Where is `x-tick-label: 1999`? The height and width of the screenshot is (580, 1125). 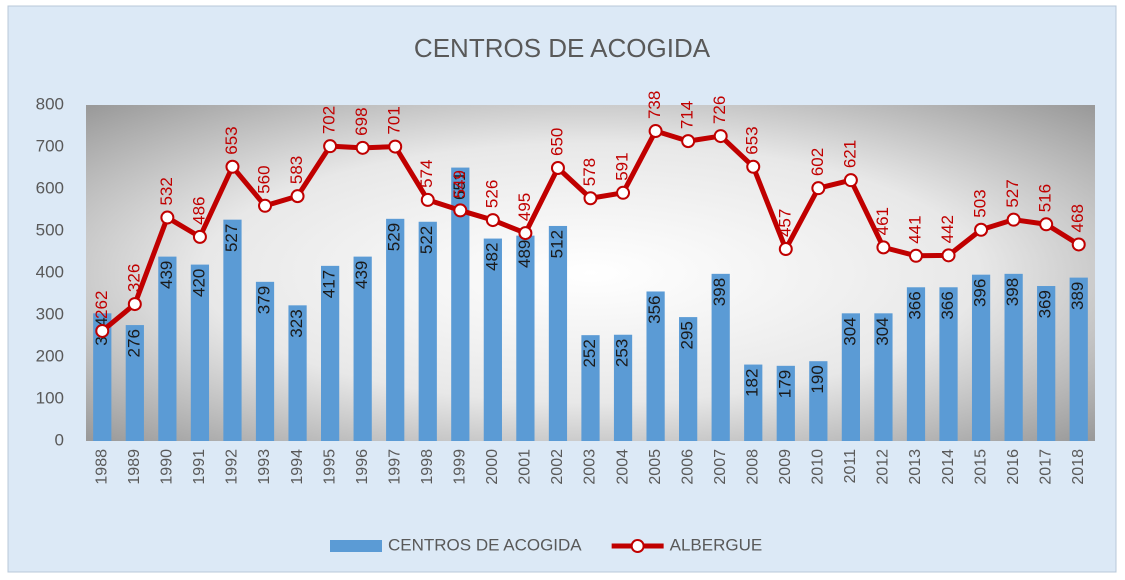
x-tick-label: 1999 is located at coordinates (460, 467).